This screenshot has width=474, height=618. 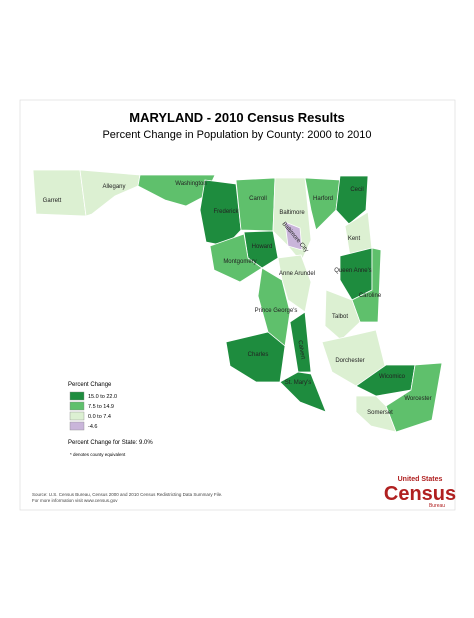 What do you see at coordinates (420, 479) in the screenshot?
I see `logo-top: United States` at bounding box center [420, 479].